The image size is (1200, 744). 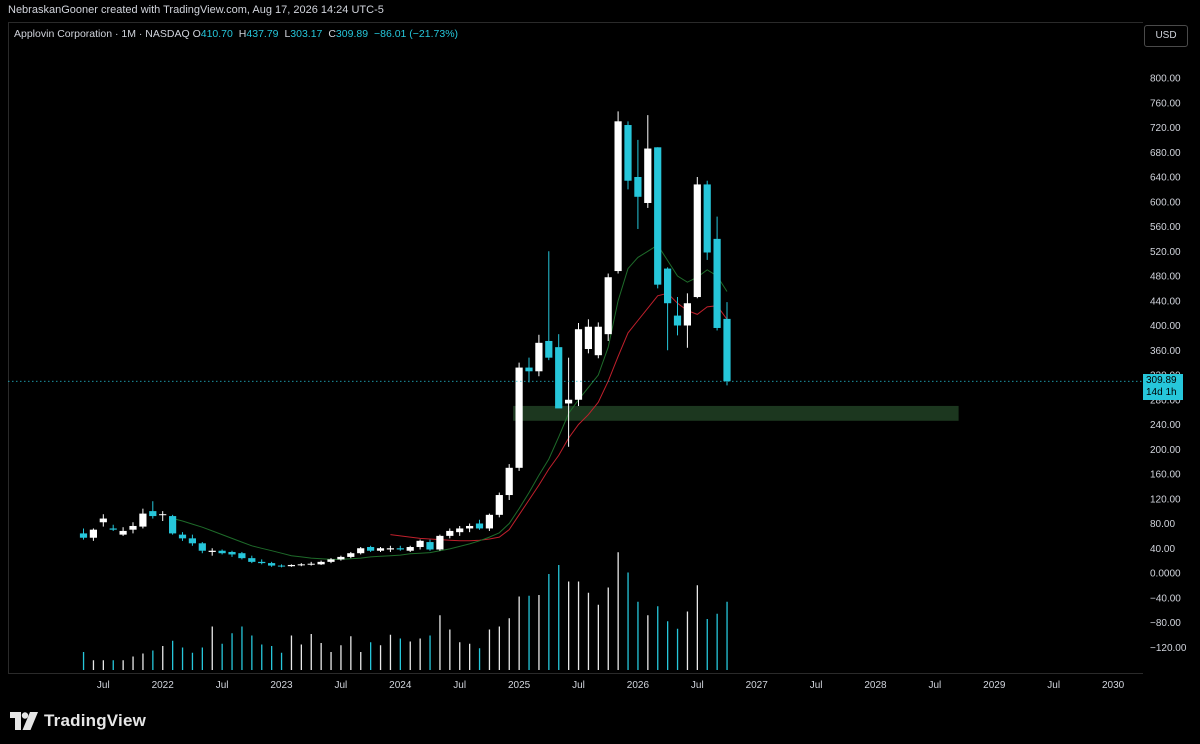 I want to click on symbol-title: Applovin Corporation · 1M · NASDAQ, so click(x=102, y=34).